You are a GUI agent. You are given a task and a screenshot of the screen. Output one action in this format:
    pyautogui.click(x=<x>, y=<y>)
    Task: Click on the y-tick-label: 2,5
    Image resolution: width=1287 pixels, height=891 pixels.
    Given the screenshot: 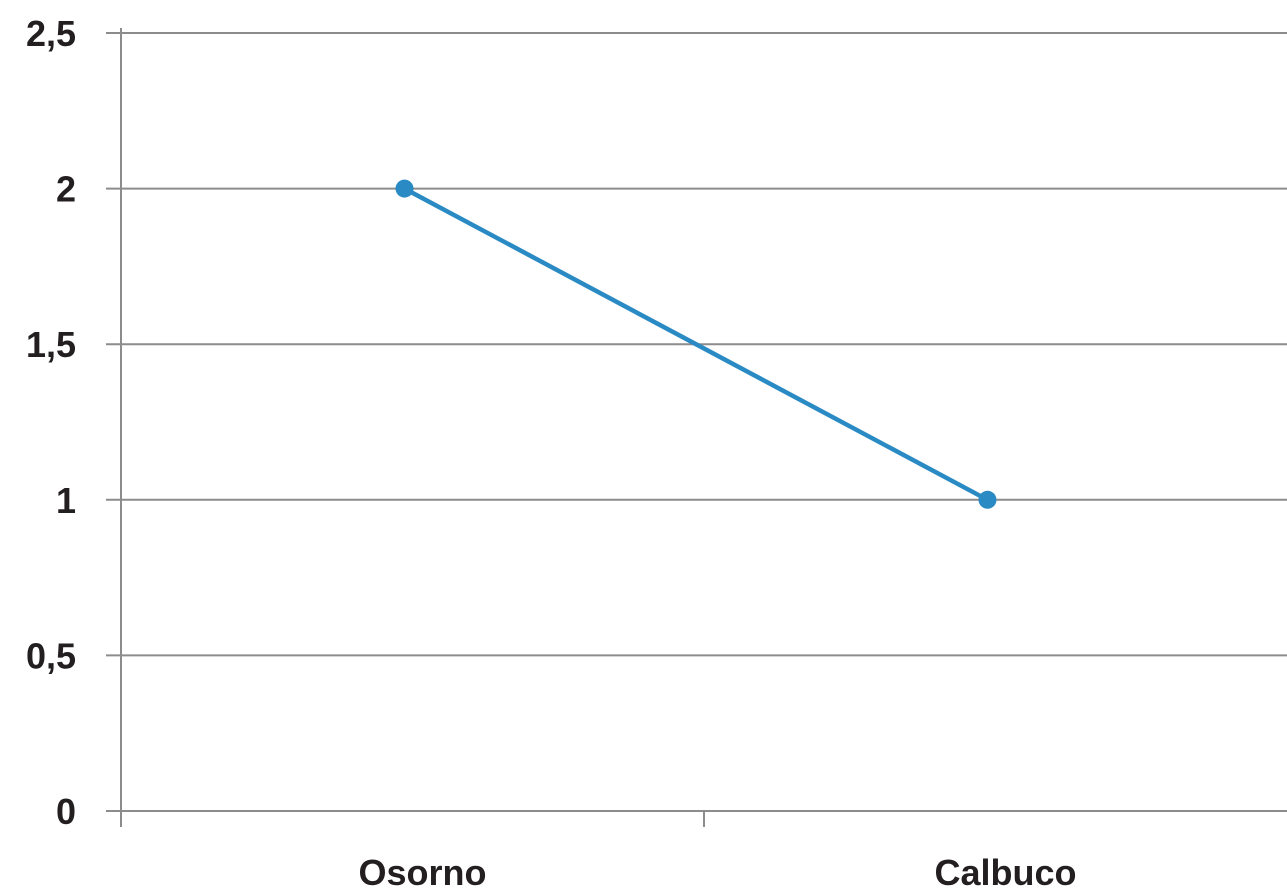 What is the action you would take?
    pyautogui.click(x=51, y=33)
    